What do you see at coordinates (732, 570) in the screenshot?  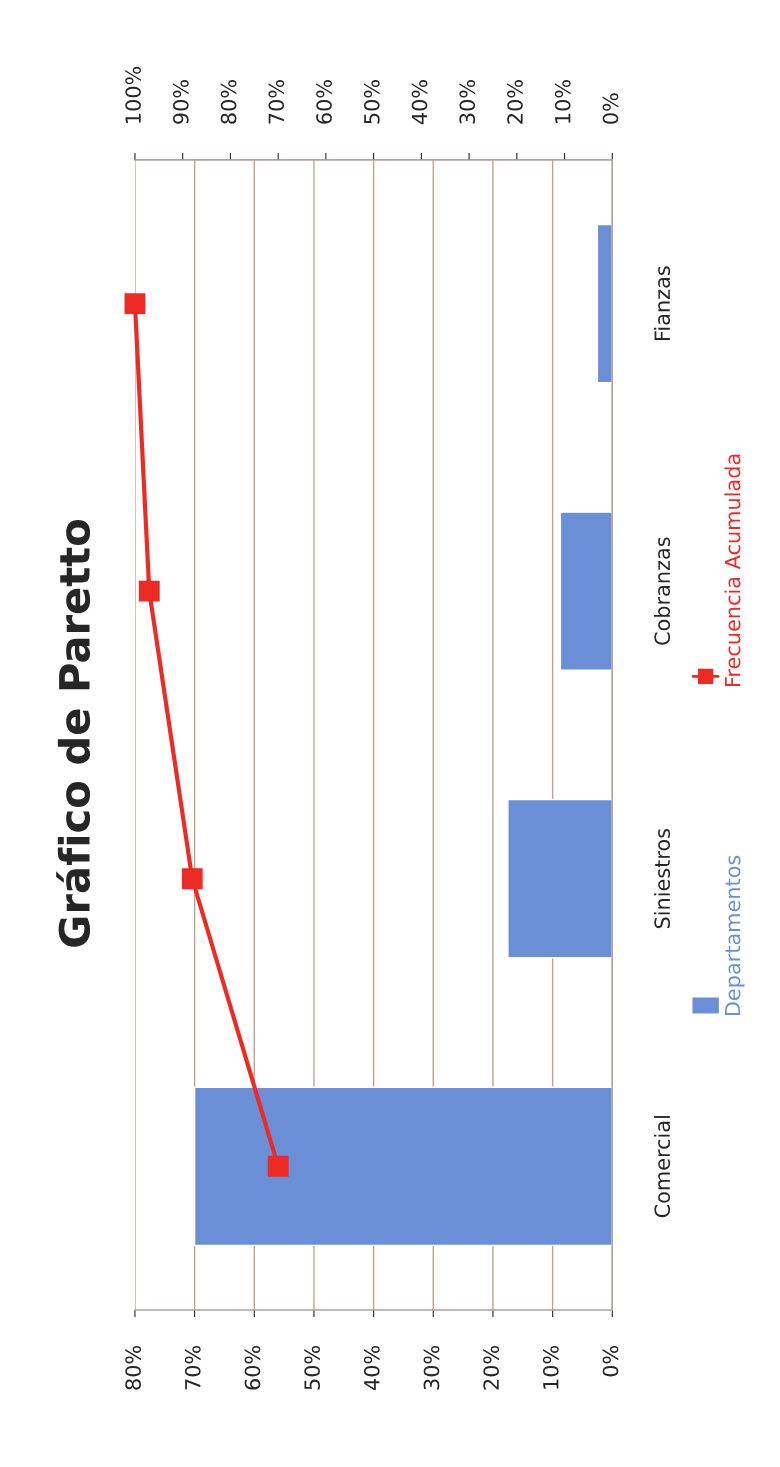 I see `text: Frecuencia Acumulada` at bounding box center [732, 570].